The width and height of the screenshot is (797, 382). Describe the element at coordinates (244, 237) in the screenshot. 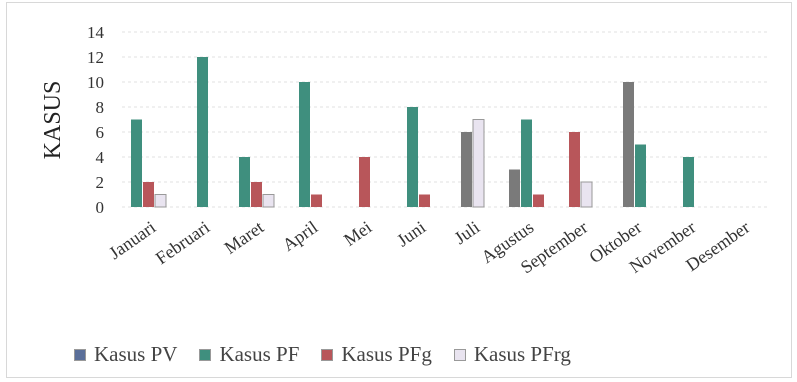

I see `x-tick-label: Maret` at that location.